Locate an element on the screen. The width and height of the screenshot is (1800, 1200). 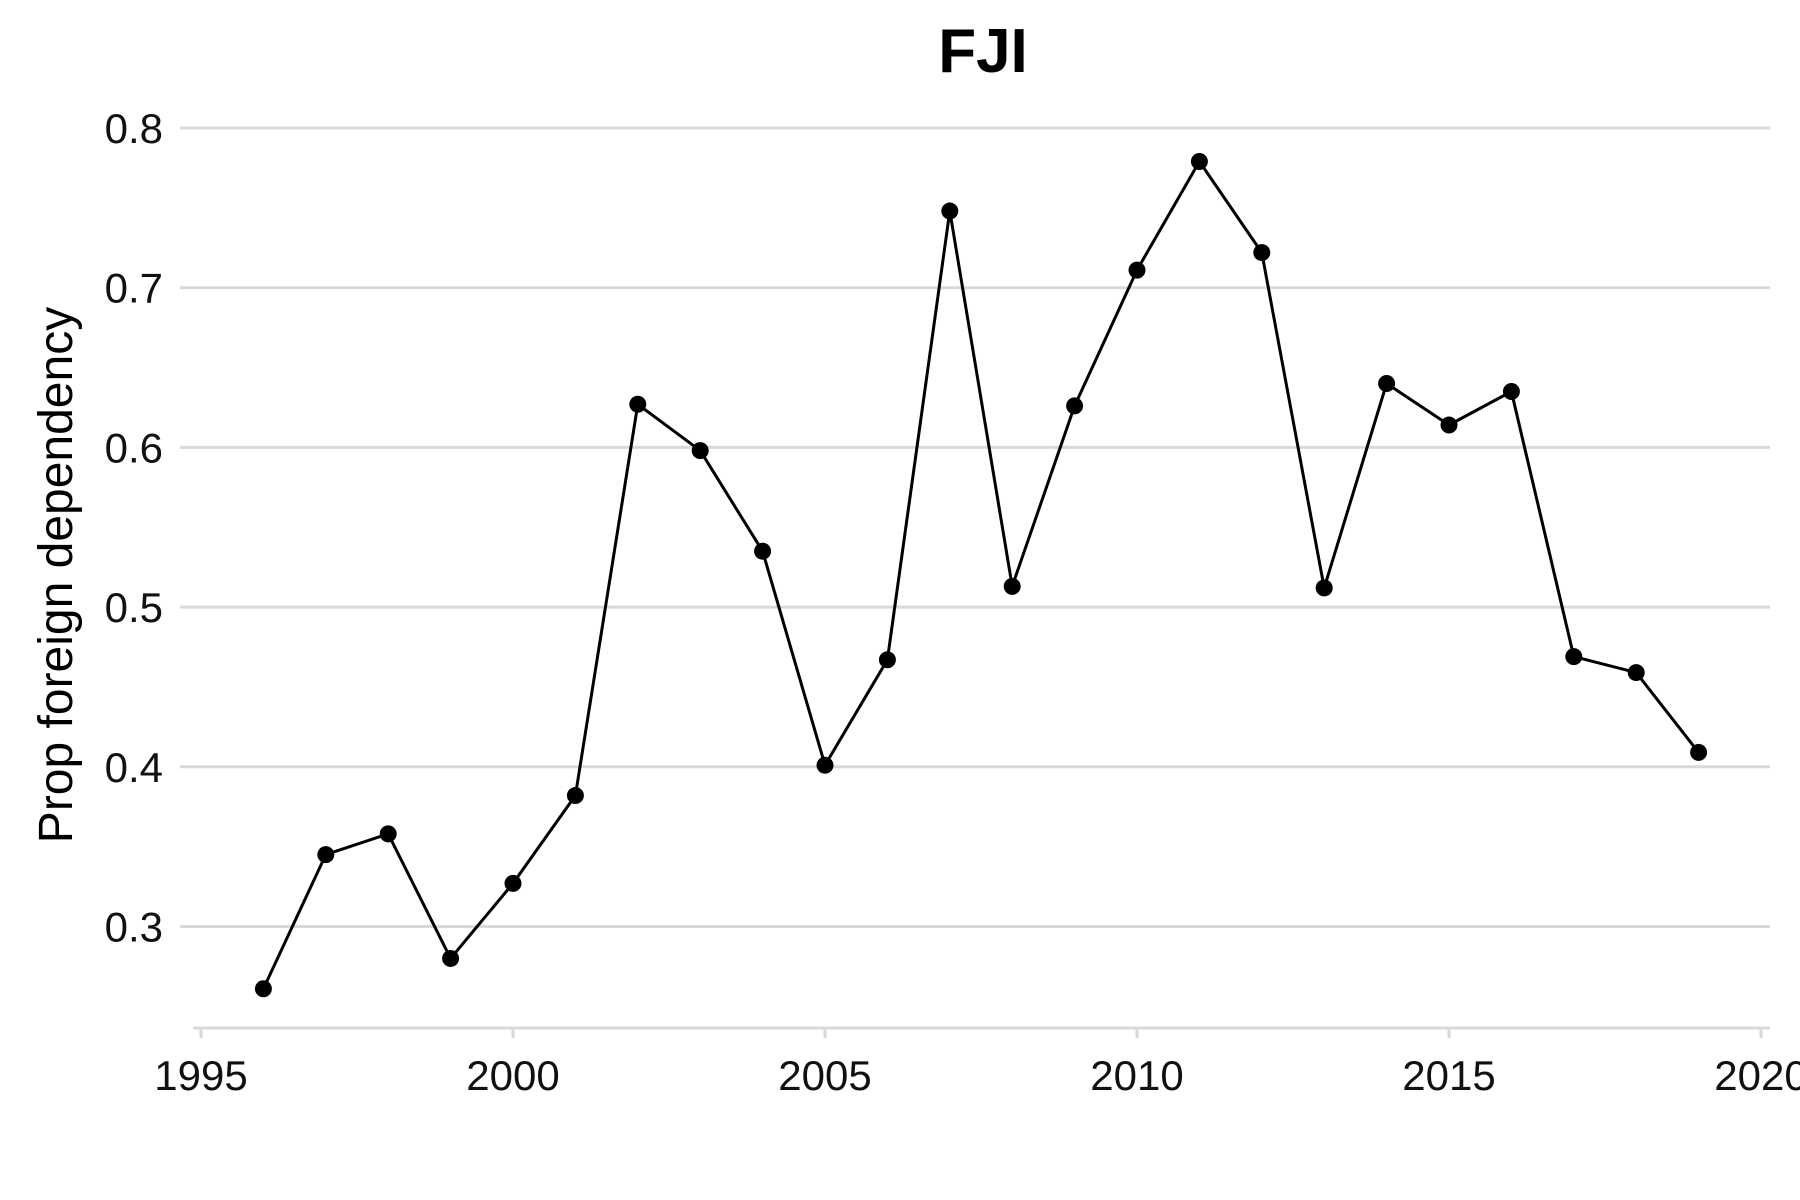
x-tick-label: 1995 is located at coordinates (200, 1075).